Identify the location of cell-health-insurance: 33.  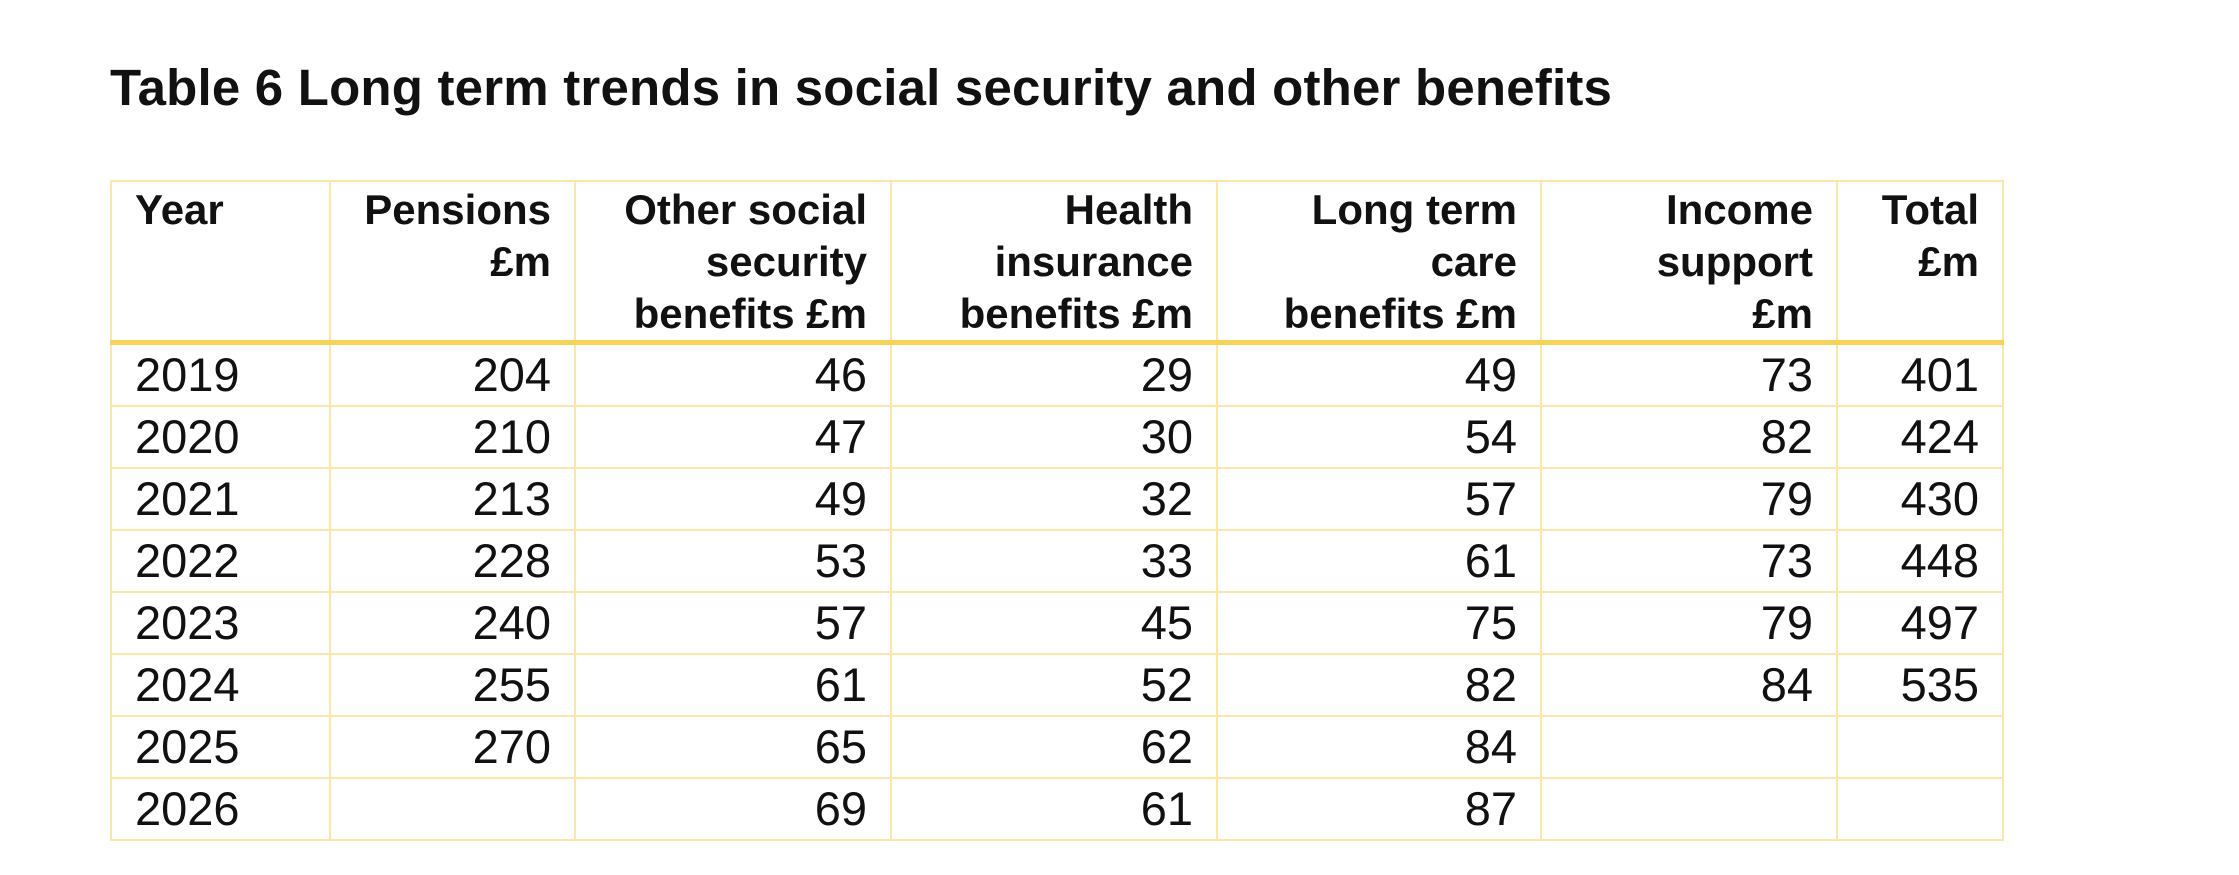
(1054, 561).